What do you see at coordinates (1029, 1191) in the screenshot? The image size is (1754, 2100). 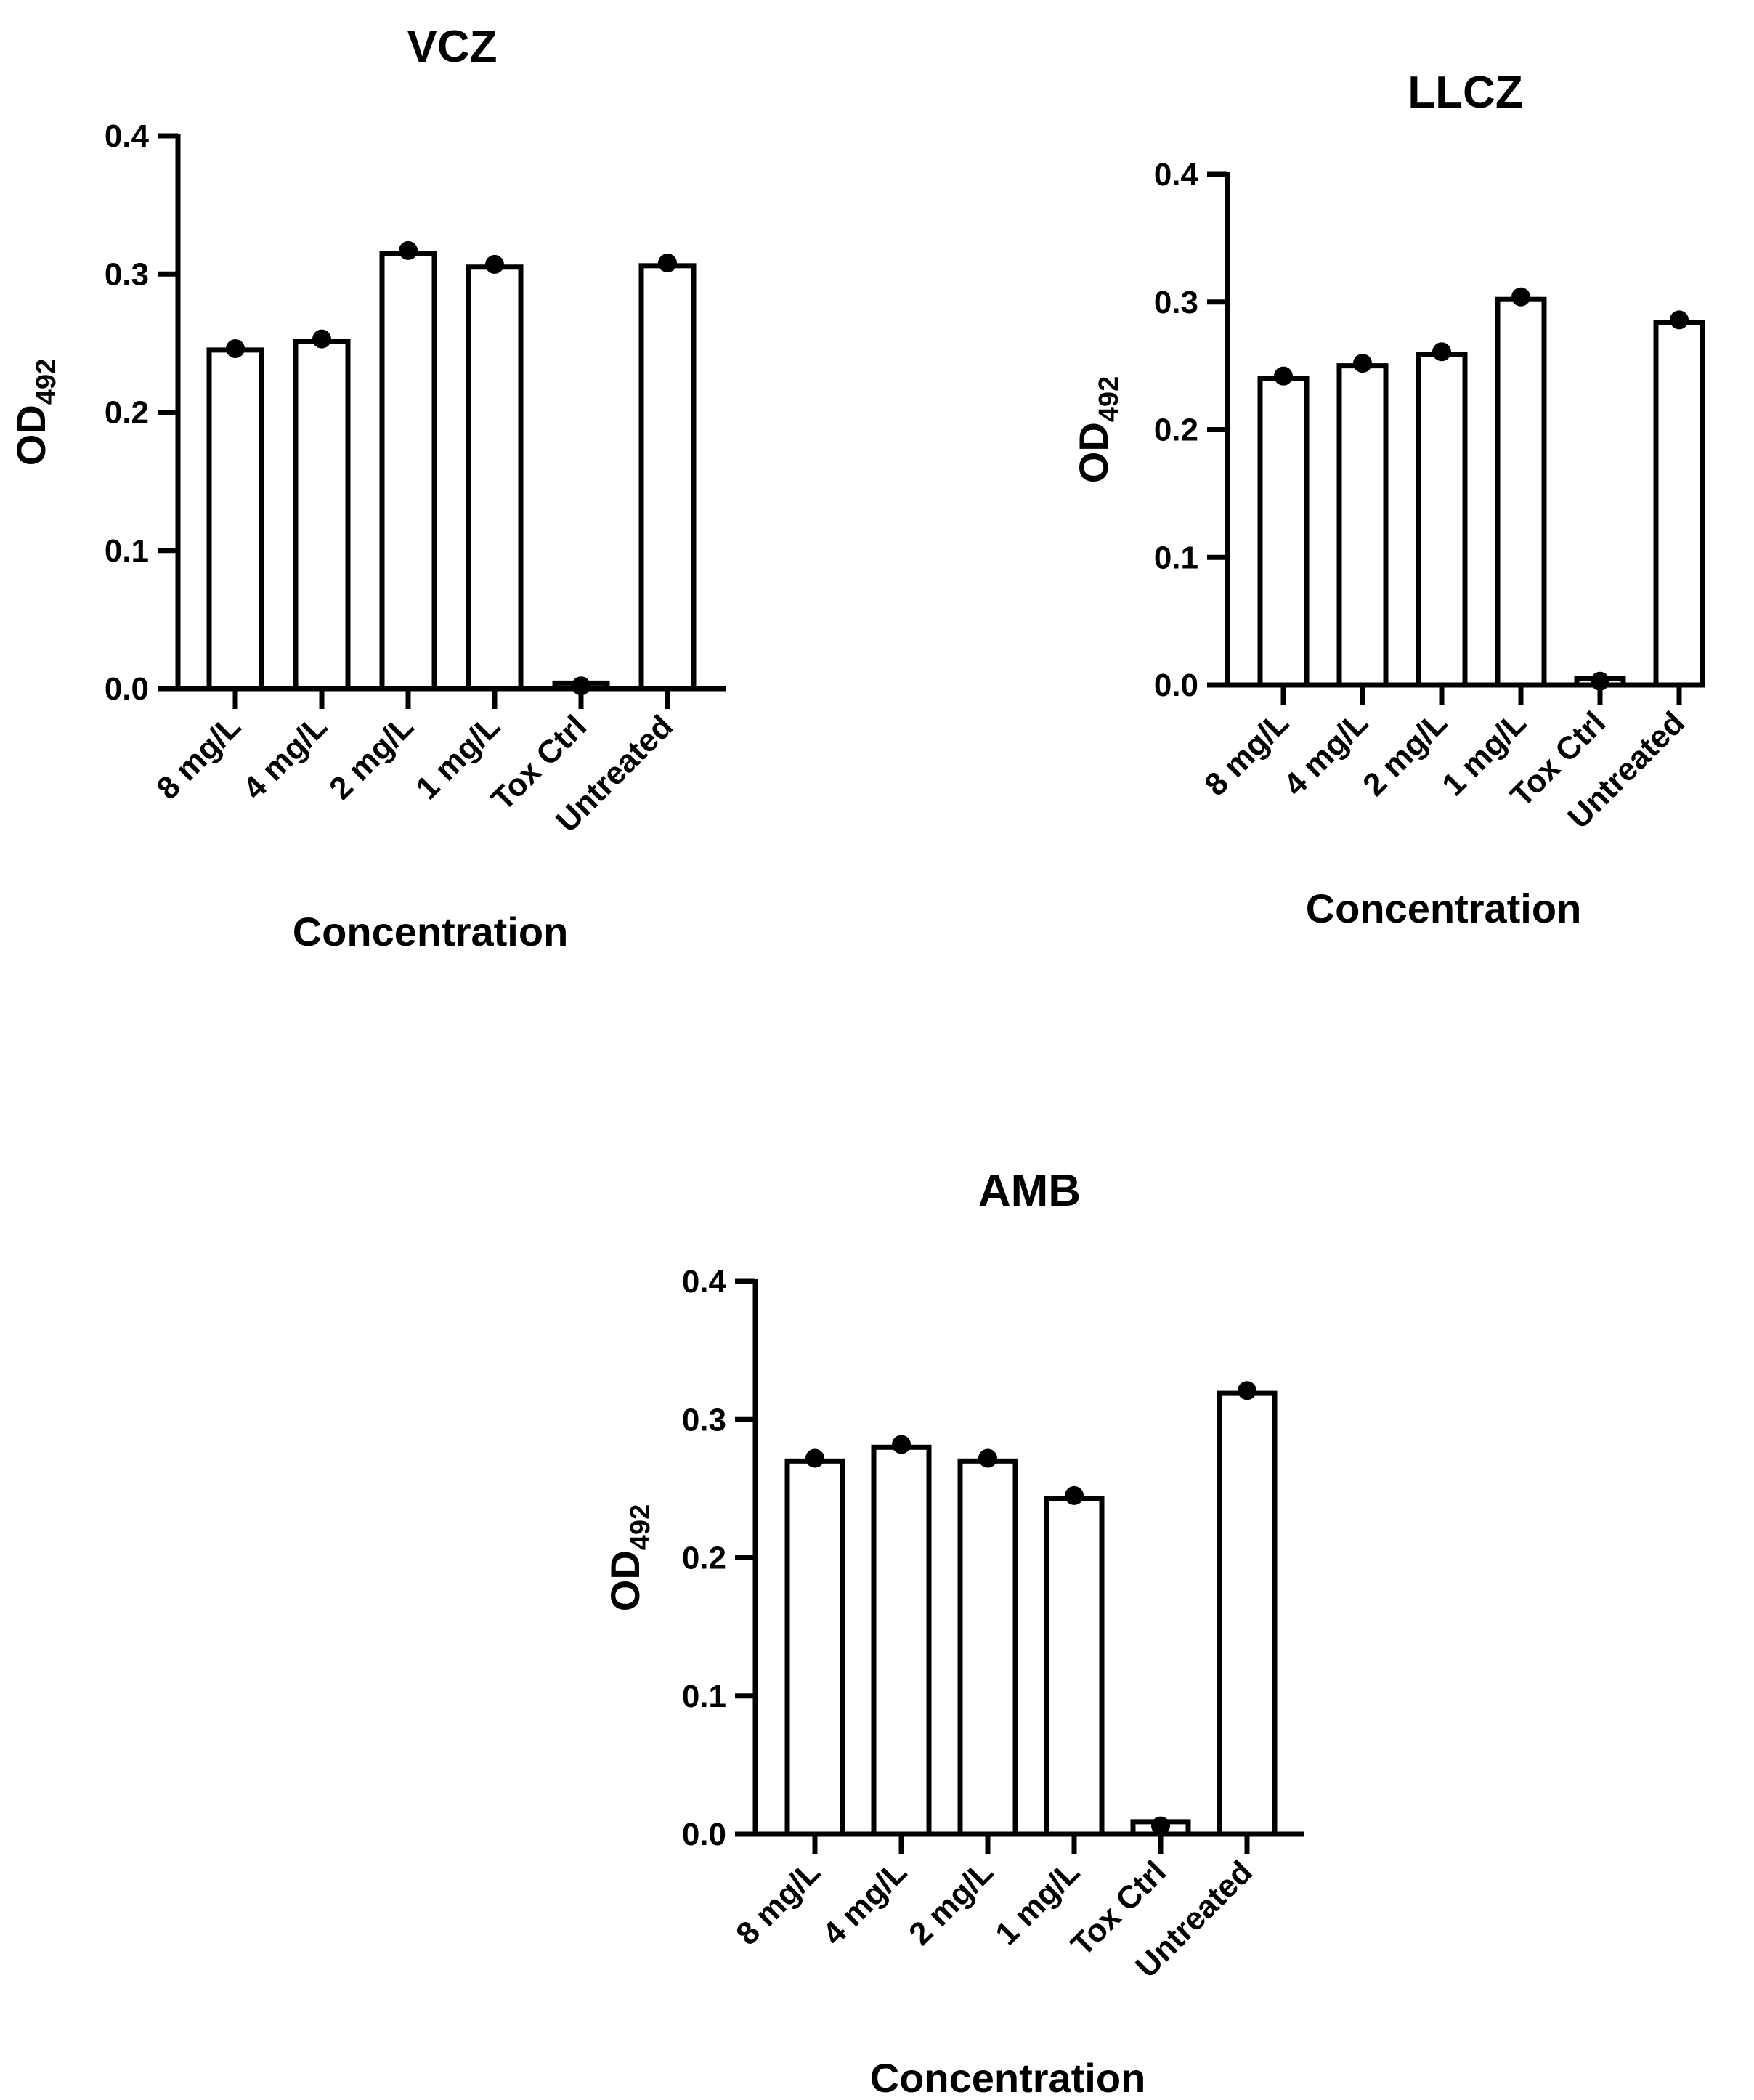 I see `chart-title: AMB` at bounding box center [1029, 1191].